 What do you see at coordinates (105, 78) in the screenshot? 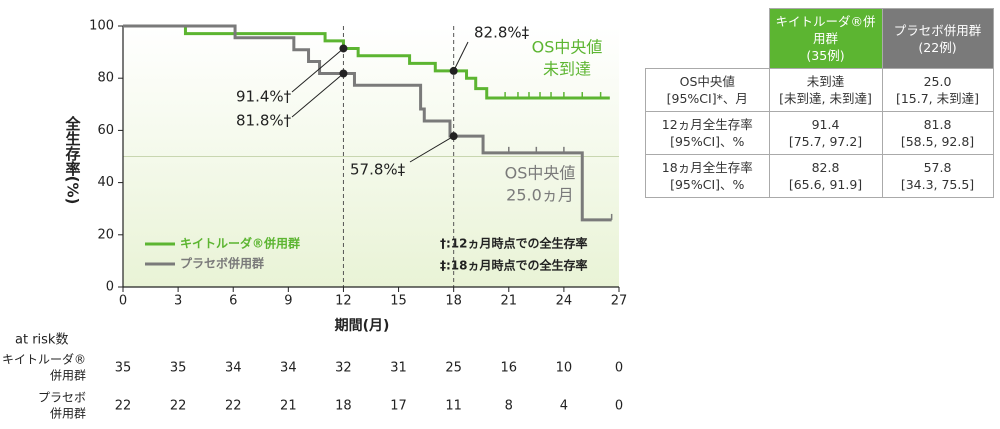
I see `y-tick-label: 80` at bounding box center [105, 78].